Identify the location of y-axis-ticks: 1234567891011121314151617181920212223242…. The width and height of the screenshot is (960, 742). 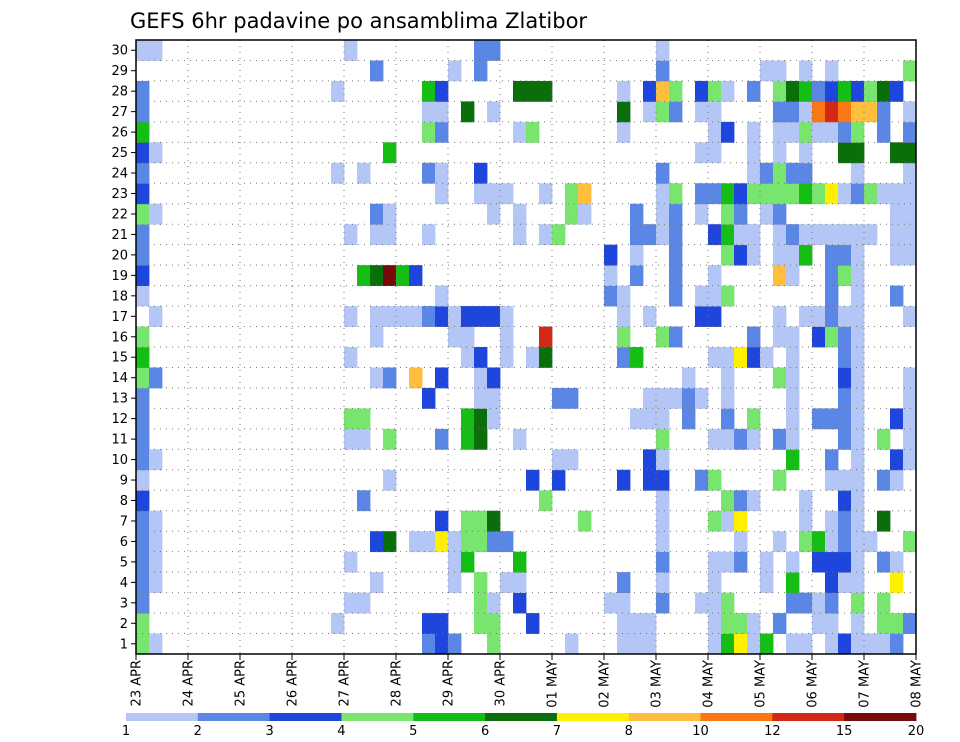
(123, 348).